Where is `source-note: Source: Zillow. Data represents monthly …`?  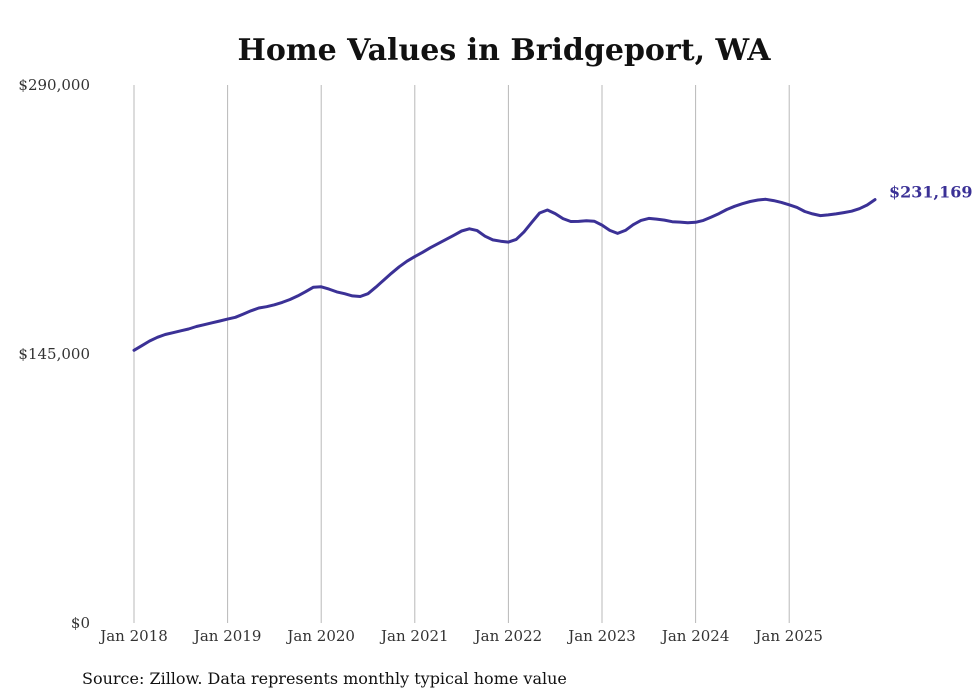
source-note: Source: Zillow. Data represents monthly … is located at coordinates (324, 678).